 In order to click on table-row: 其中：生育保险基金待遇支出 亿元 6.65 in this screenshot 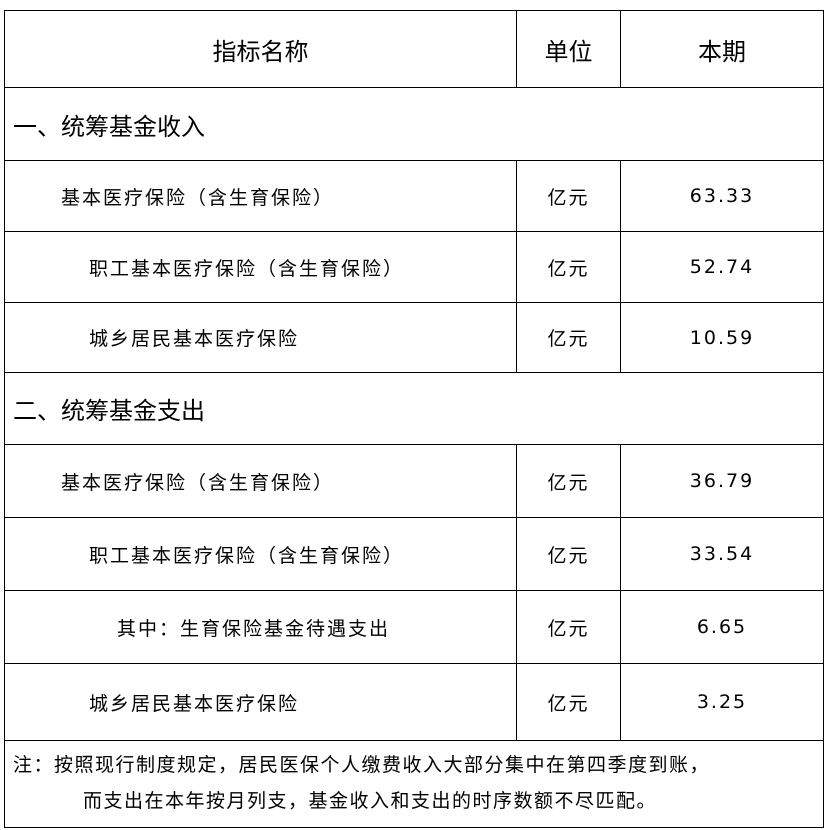, I will do `click(414, 627)`.